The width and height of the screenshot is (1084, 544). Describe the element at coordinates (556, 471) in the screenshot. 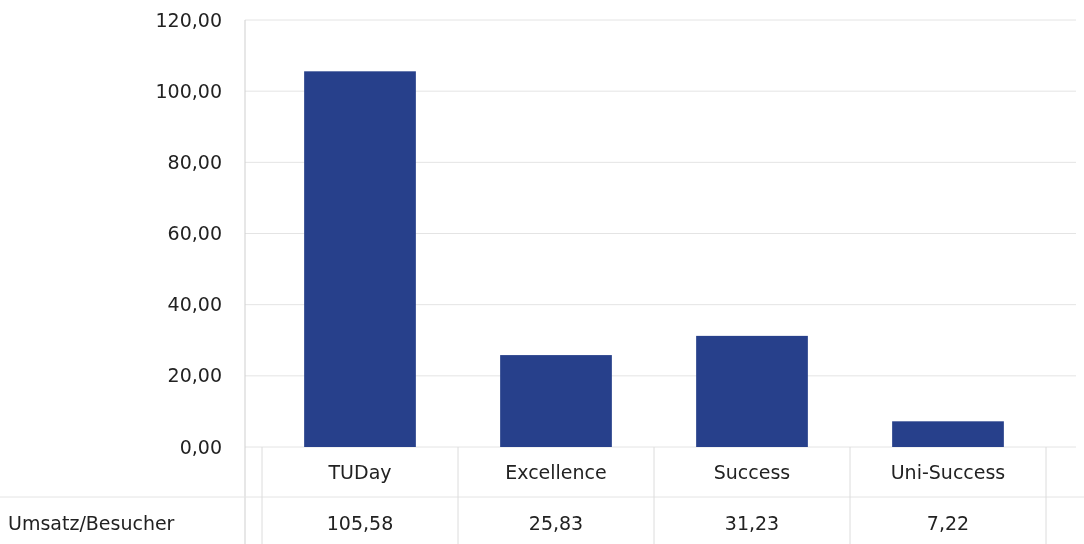

I see `x-tick-label: Excellence` at that location.